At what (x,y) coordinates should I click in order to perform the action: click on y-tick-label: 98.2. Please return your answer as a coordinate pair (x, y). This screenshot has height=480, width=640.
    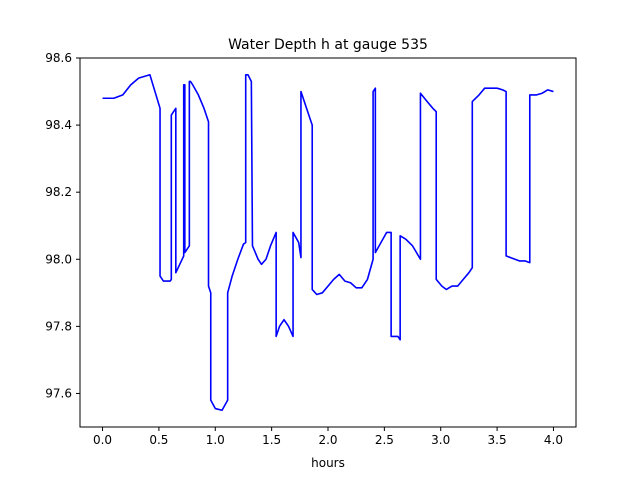
    Looking at the image, I should click on (58, 192).